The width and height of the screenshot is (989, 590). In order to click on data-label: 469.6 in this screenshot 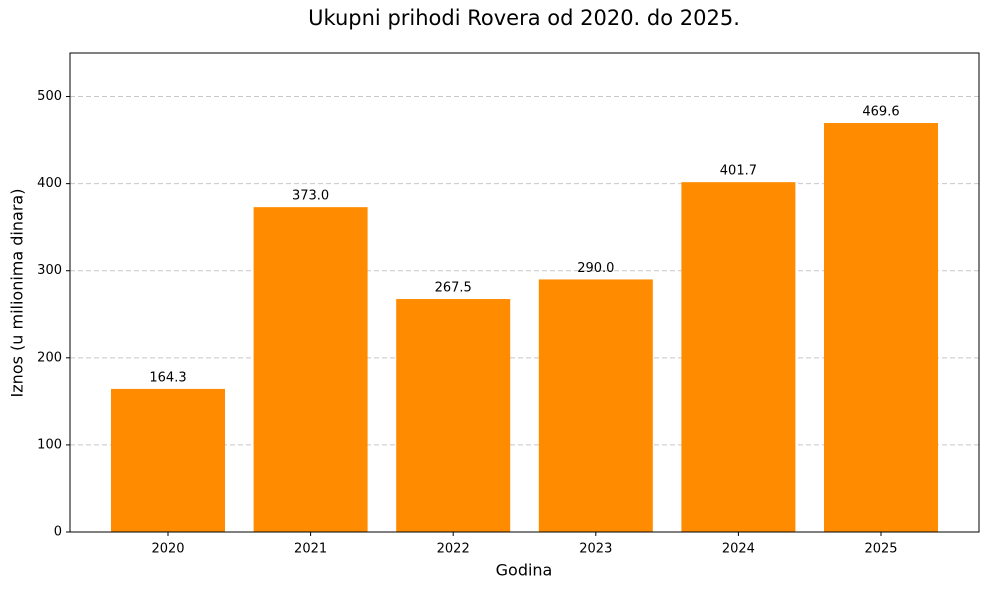, I will do `click(880, 112)`.